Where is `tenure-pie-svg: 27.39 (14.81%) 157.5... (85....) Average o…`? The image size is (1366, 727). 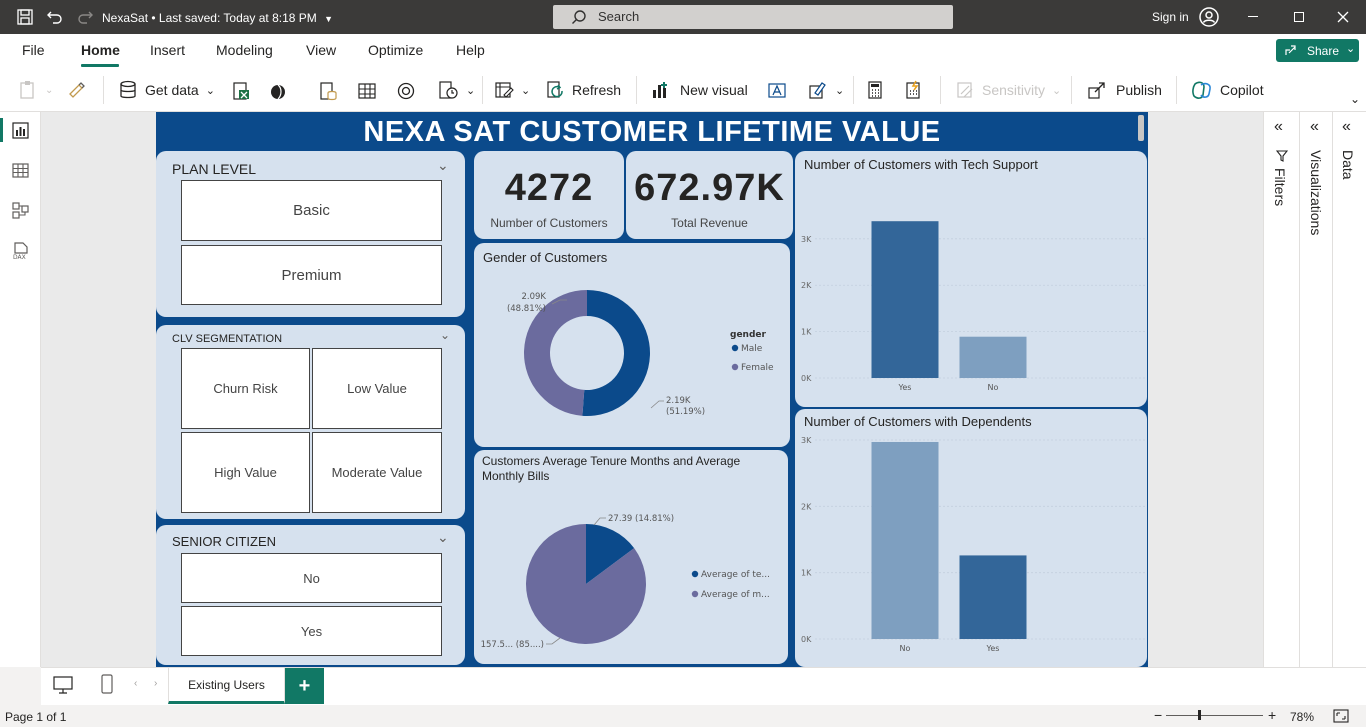
tenure-pie-svg: 27.39 (14.81%) 157.5... (85....) Average o… is located at coordinates (631, 557).